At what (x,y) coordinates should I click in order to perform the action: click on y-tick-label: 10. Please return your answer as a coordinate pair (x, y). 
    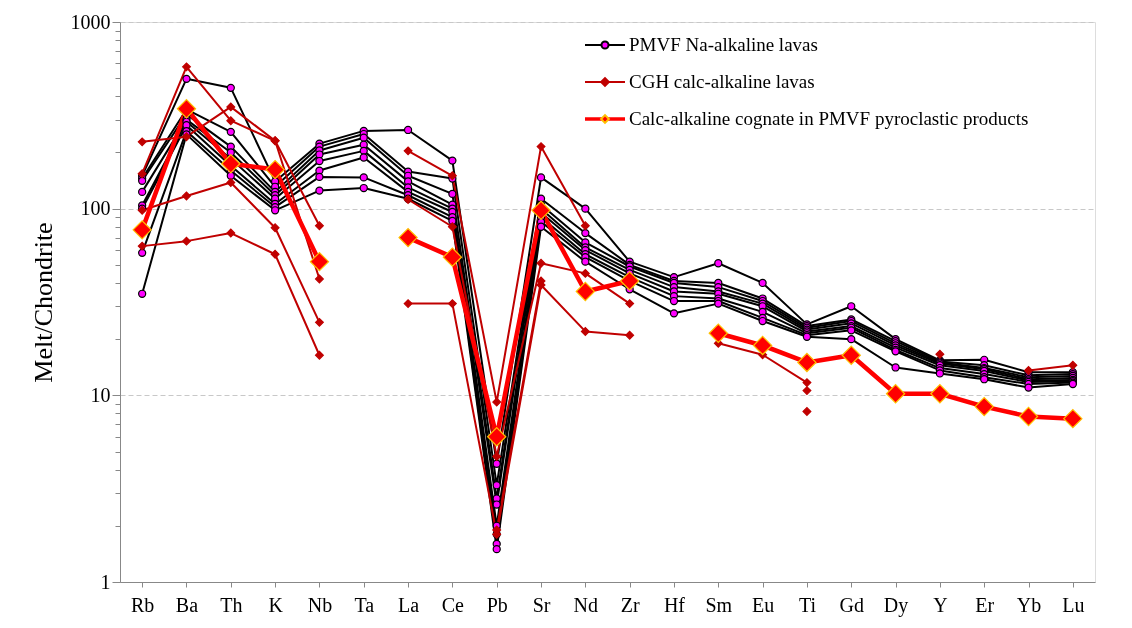
    Looking at the image, I should click on (100, 394).